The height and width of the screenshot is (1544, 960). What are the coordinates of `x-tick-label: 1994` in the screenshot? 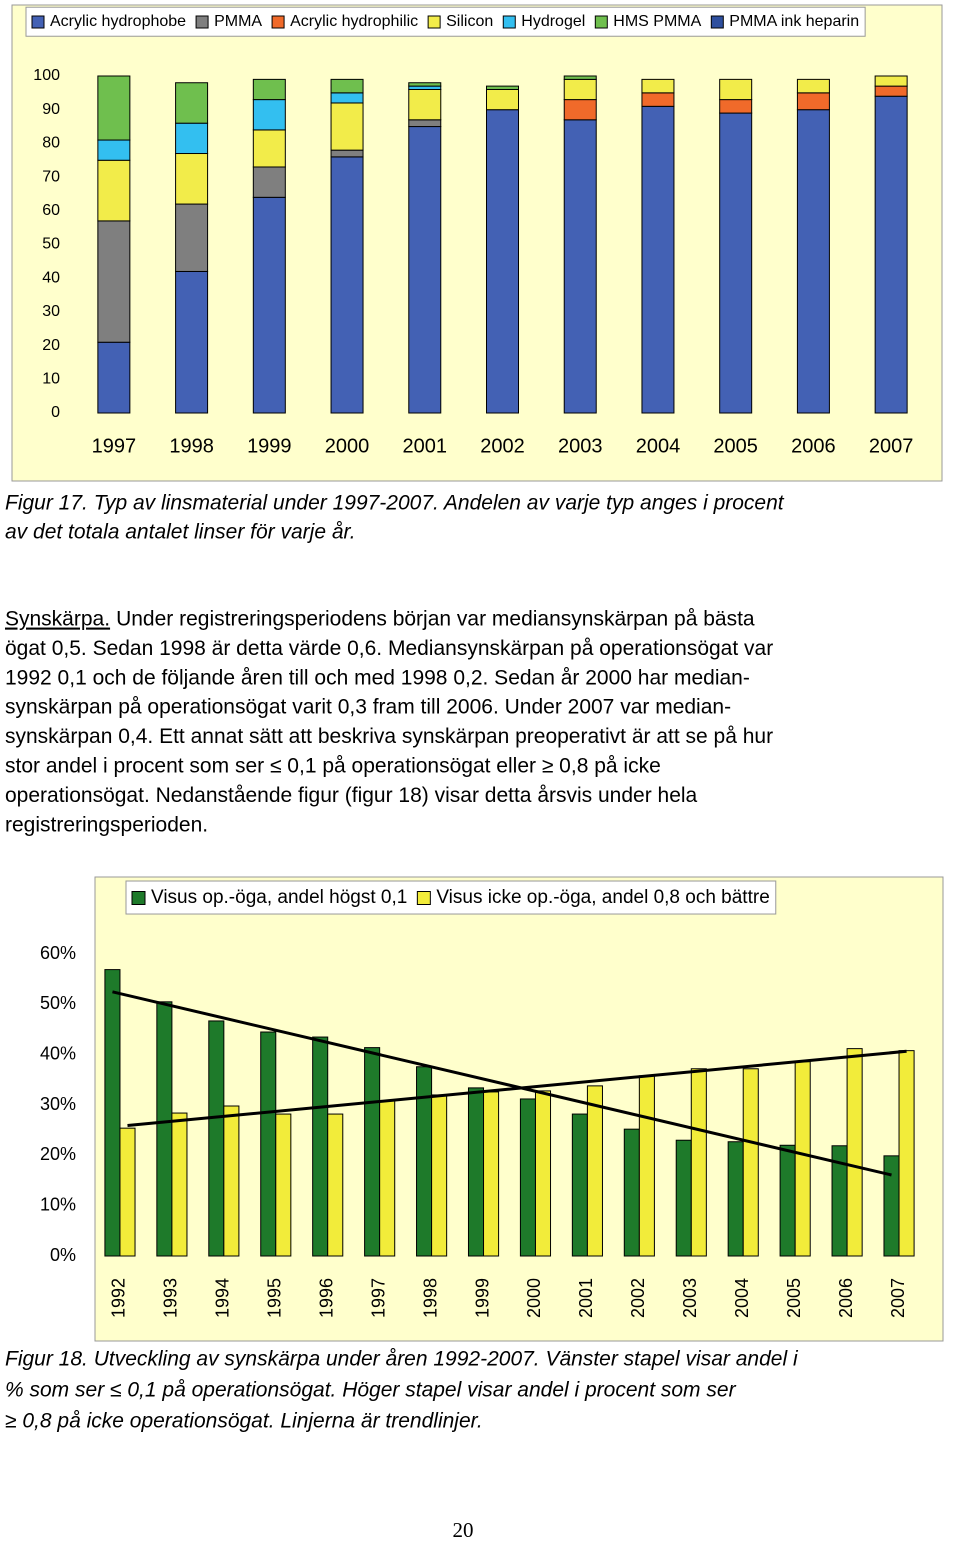 It's located at (223, 1298).